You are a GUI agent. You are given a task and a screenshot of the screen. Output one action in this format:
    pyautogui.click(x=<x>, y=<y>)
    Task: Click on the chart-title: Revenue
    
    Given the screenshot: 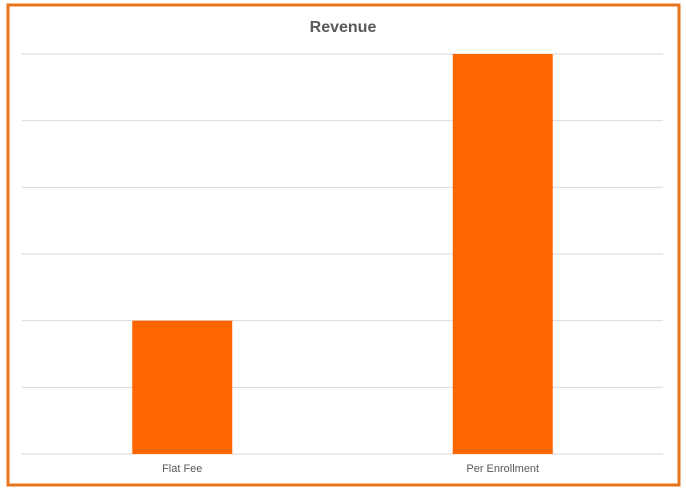 What is the action you would take?
    pyautogui.click(x=343, y=27)
    